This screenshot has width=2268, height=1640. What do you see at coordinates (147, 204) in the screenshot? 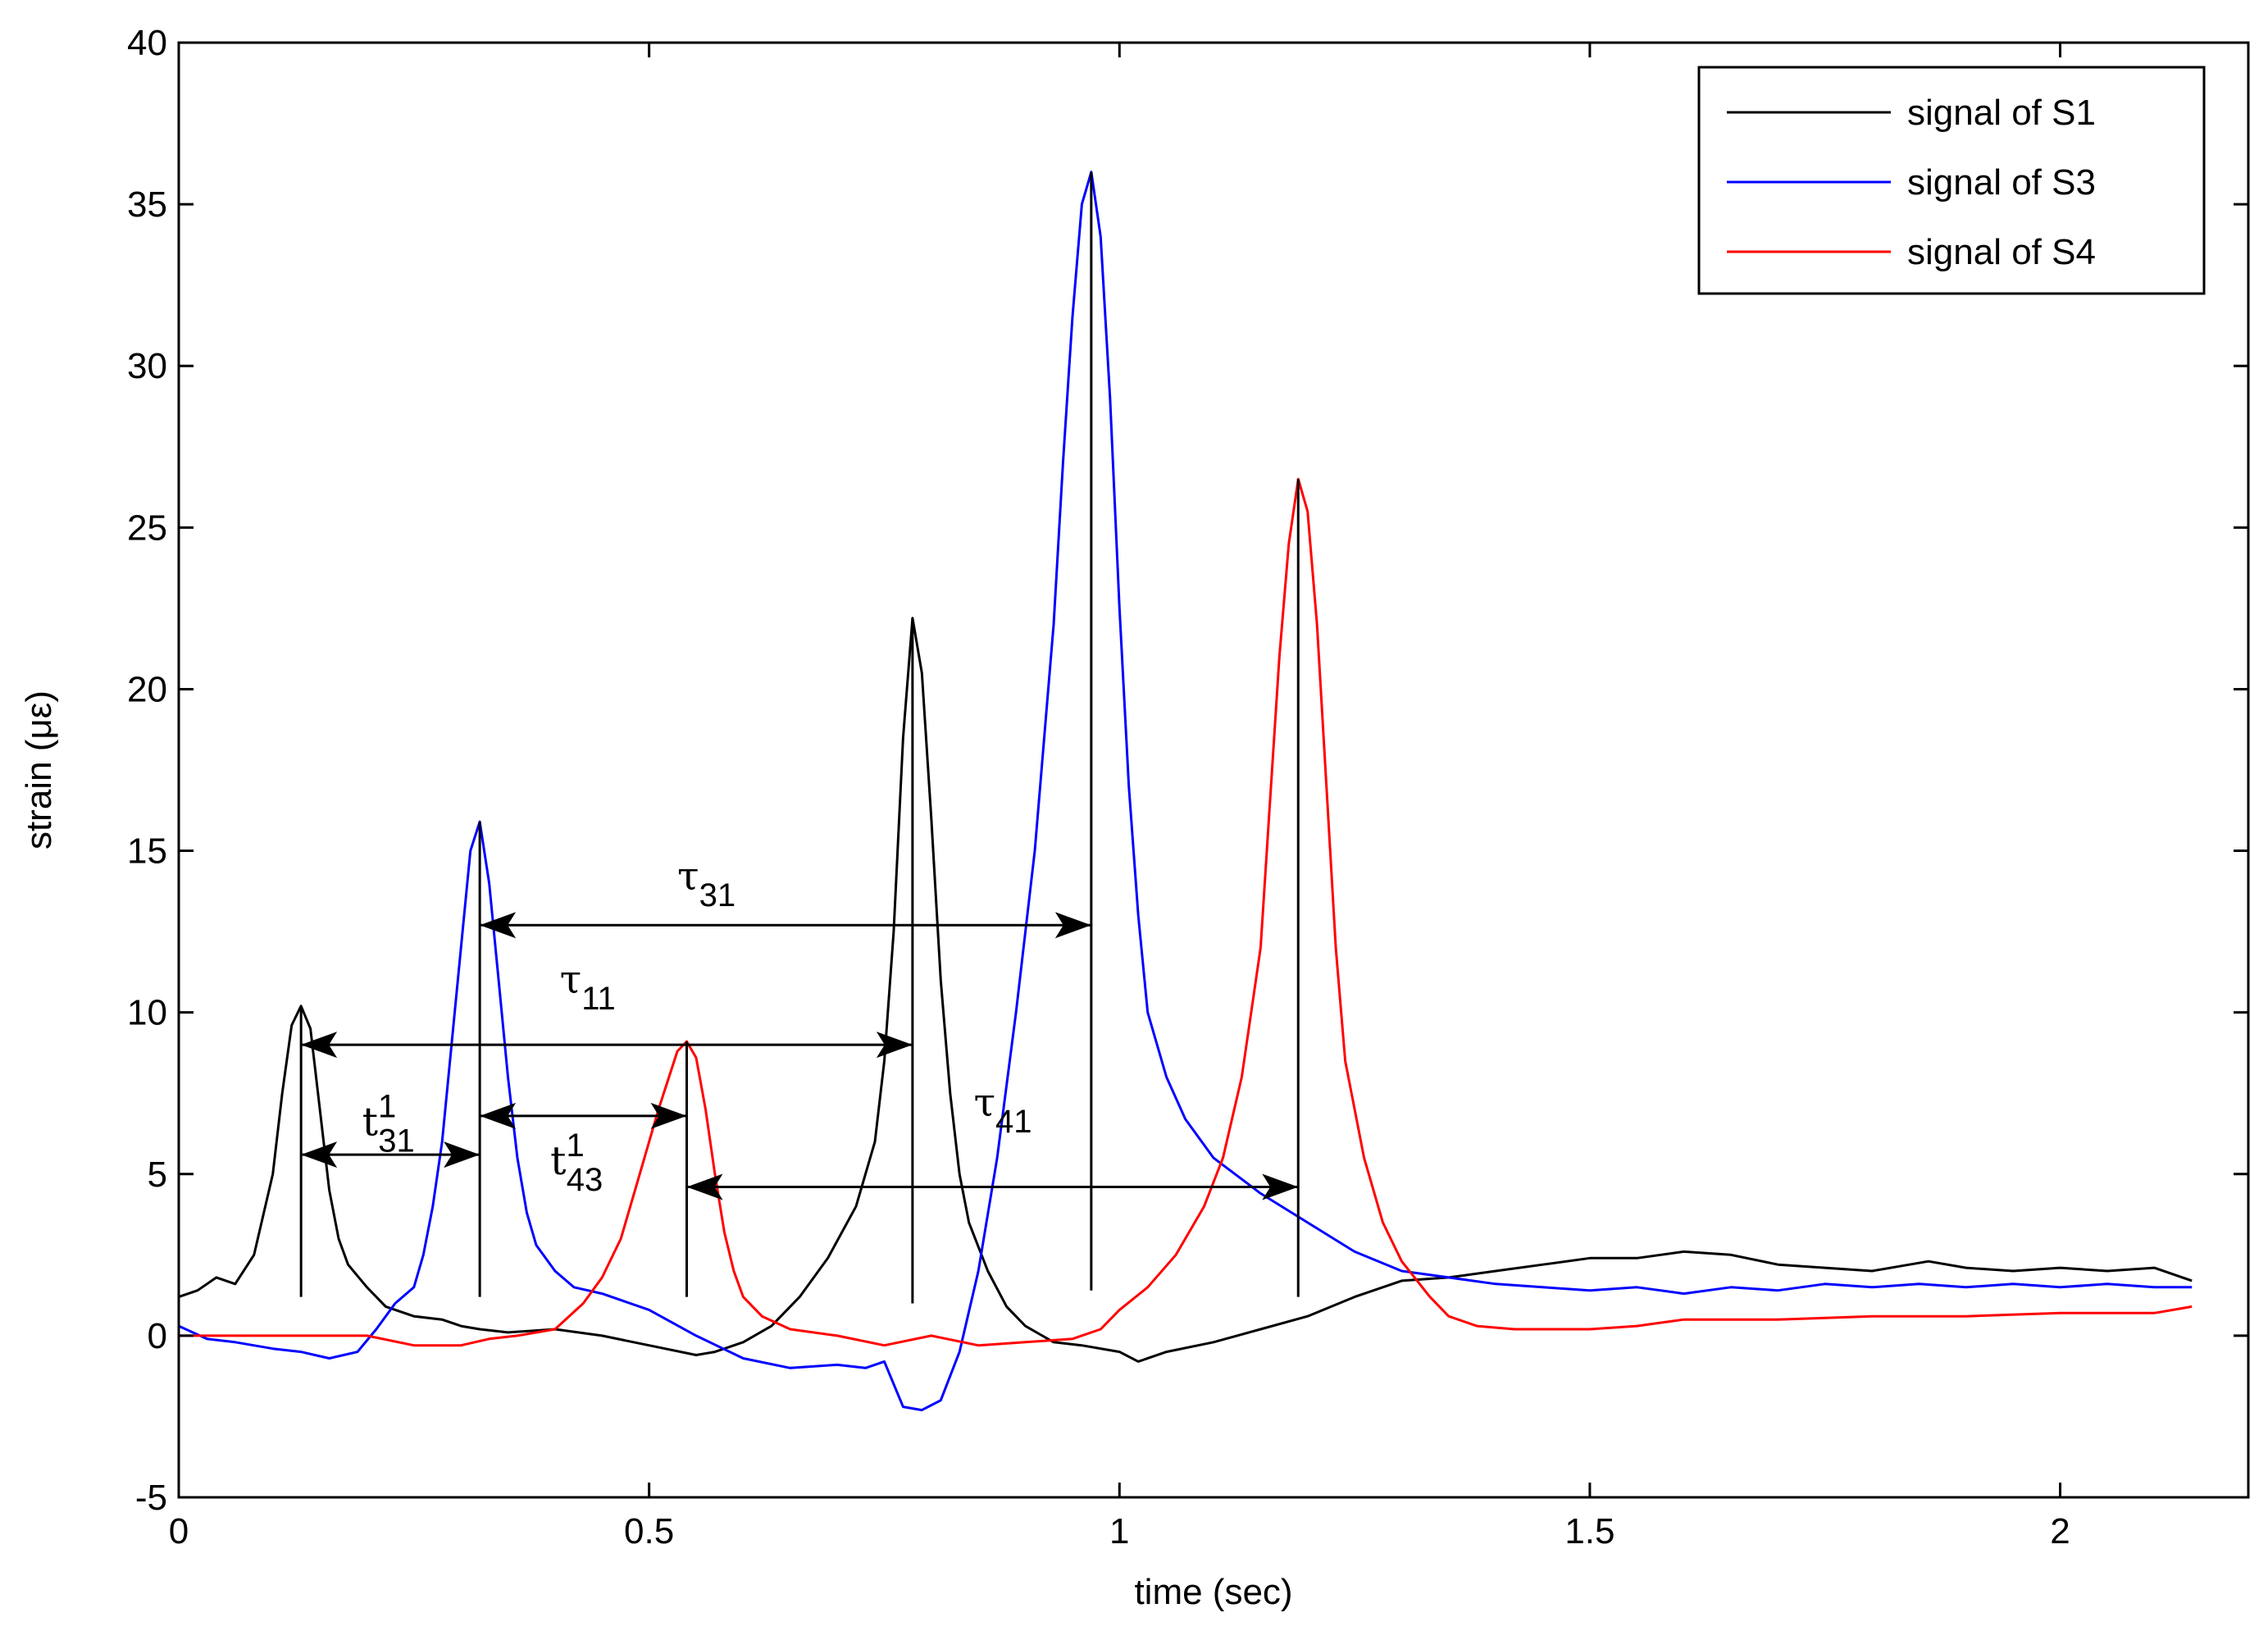
I see `y-tick-label: 35` at bounding box center [147, 204].